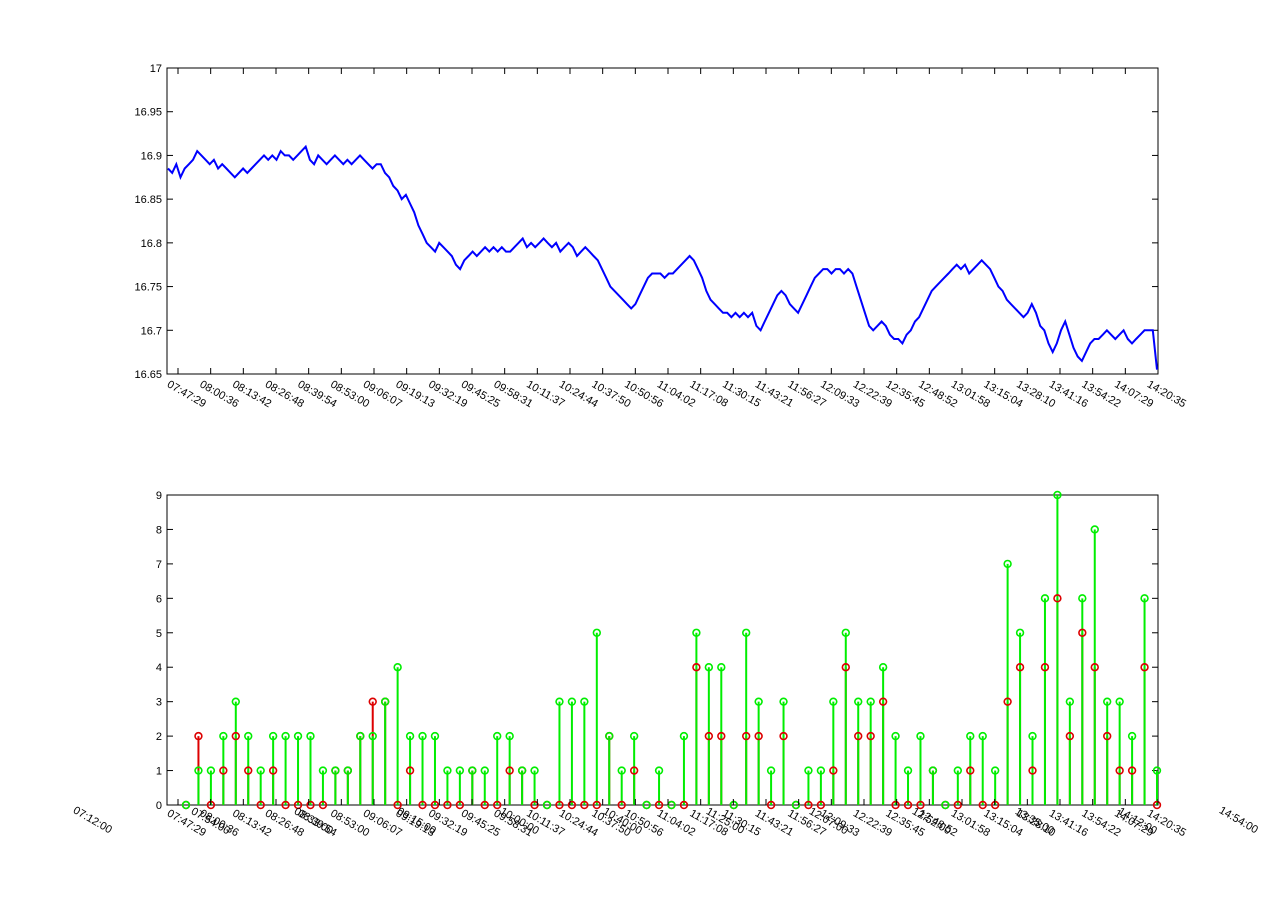  What do you see at coordinates (156, 69) in the screenshot?
I see `y-tick-label: 17` at bounding box center [156, 69].